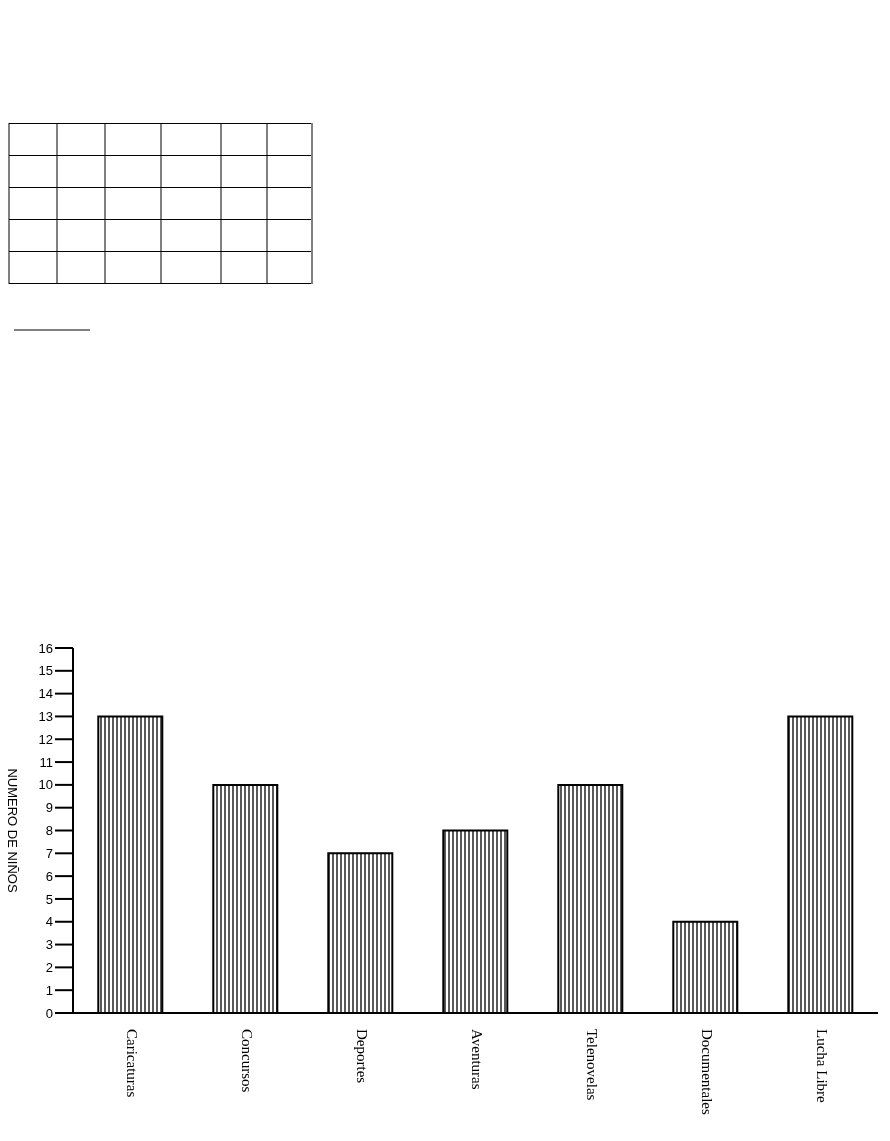 The width and height of the screenshot is (890, 1141). What do you see at coordinates (592, 1065) in the screenshot?
I see `x-tick-label: Telenovelas` at bounding box center [592, 1065].